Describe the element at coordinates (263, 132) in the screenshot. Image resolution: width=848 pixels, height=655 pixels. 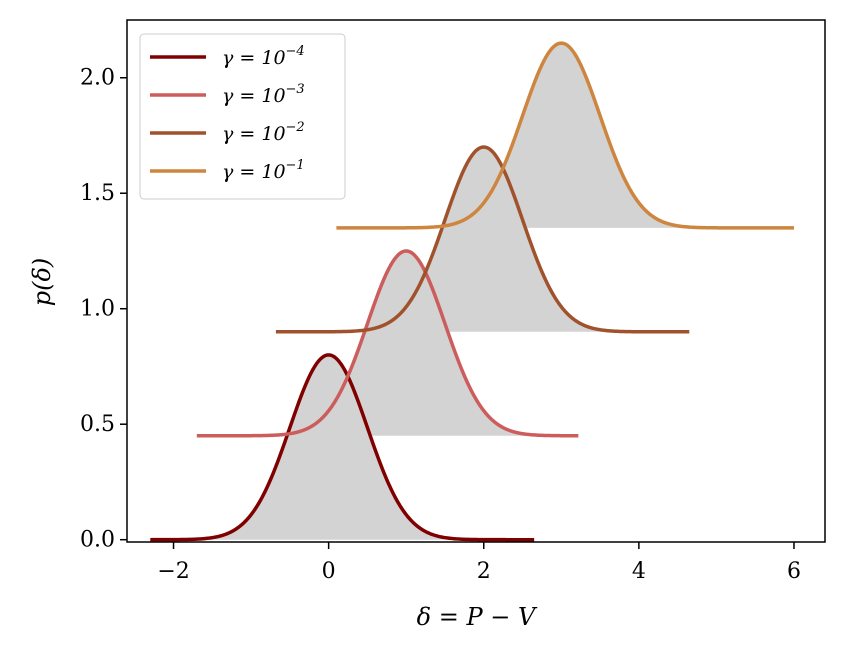
I see `legend-label-3: γ = 10−2` at that location.